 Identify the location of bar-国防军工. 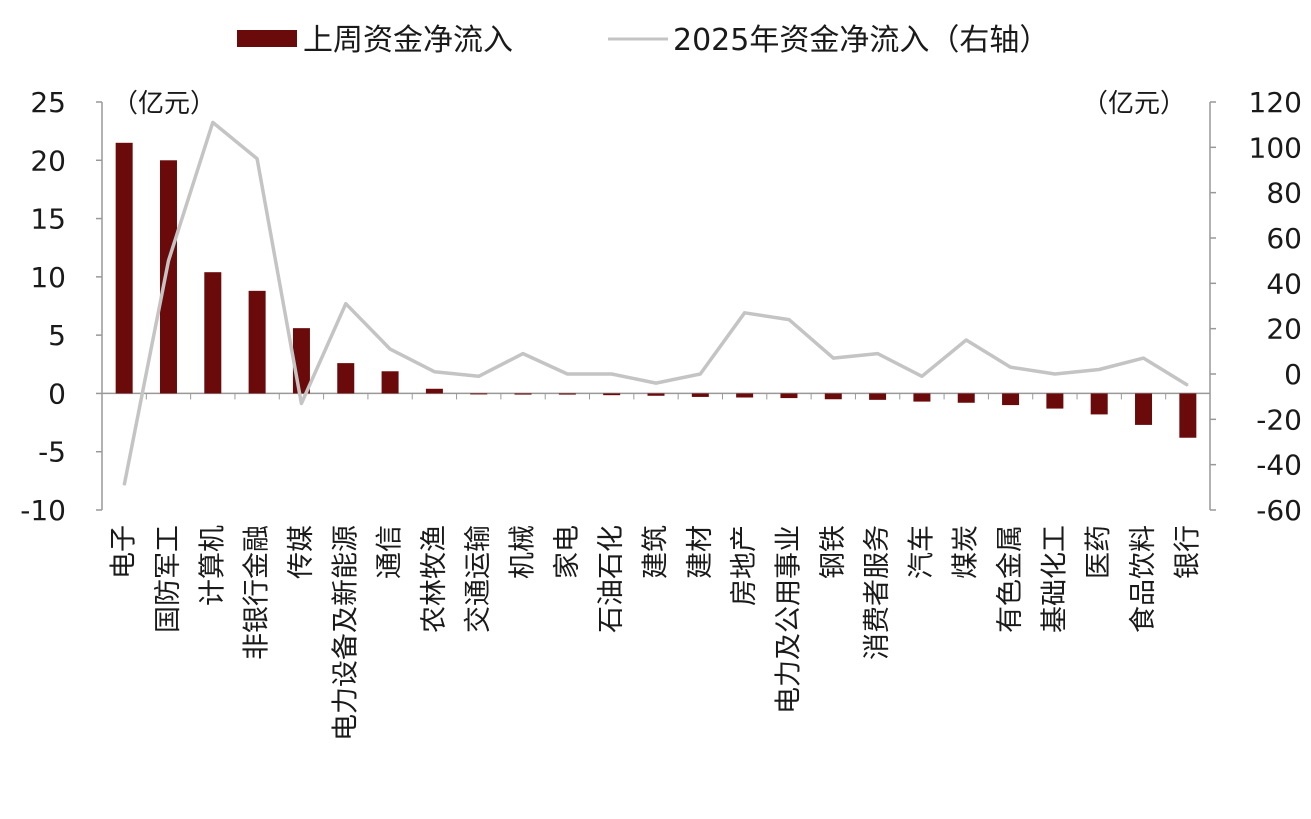
(168, 277).